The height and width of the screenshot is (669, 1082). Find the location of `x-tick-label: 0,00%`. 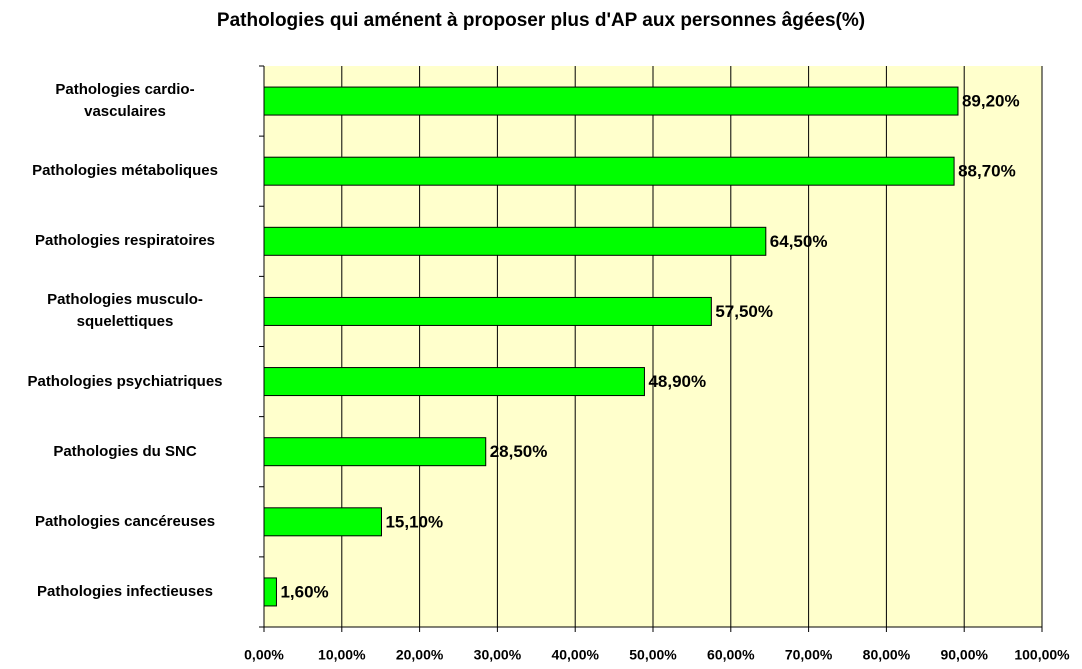

x-tick-label: 0,00% is located at coordinates (264, 655).